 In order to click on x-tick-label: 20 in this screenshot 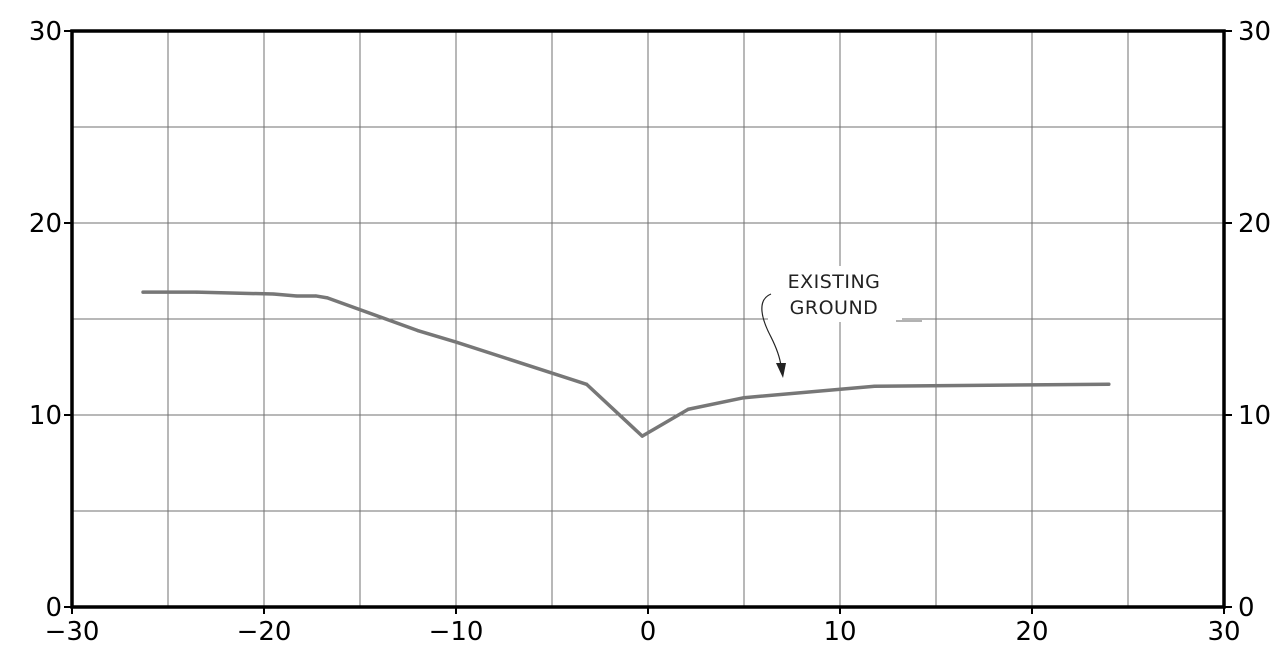, I will do `click(1031, 632)`.